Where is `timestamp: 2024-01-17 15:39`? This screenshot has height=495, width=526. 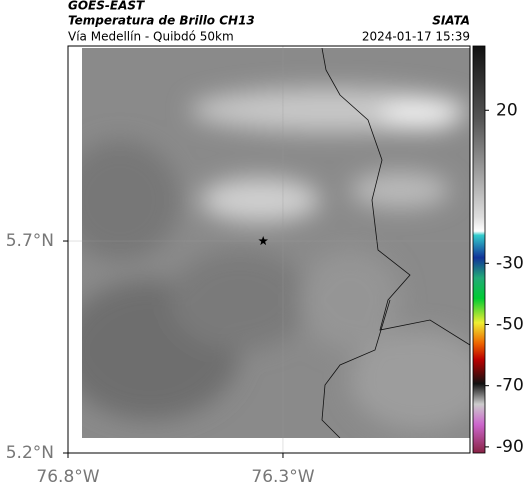
timestamp: 2024-01-17 15:39 is located at coordinates (416, 37).